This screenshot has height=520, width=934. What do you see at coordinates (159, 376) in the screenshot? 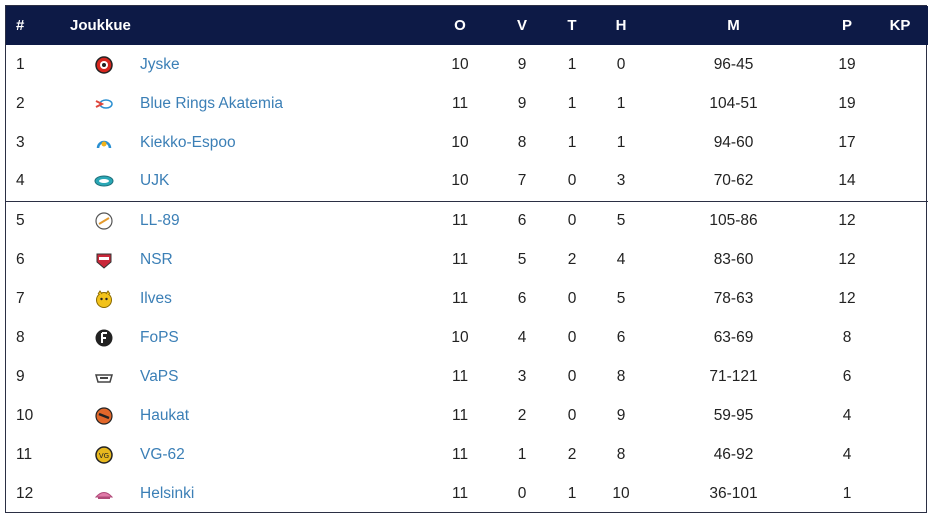
I see `team-link: VaPS` at bounding box center [159, 376].